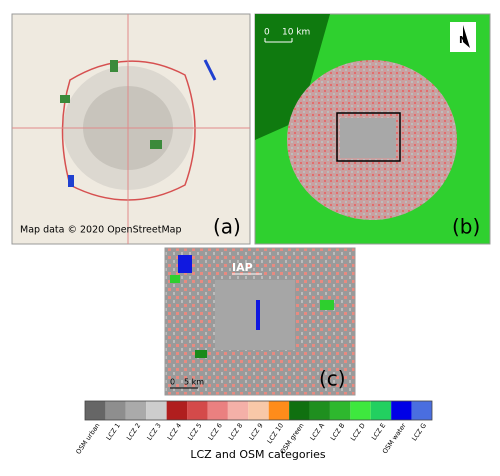 The height and width of the screenshot is (476, 500). I want to click on legend-label: LCZ A, so click(317, 431).